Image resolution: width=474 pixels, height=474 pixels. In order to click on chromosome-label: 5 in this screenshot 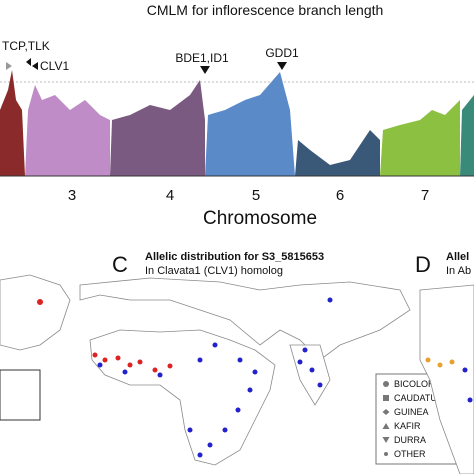, I will do `click(256, 195)`.